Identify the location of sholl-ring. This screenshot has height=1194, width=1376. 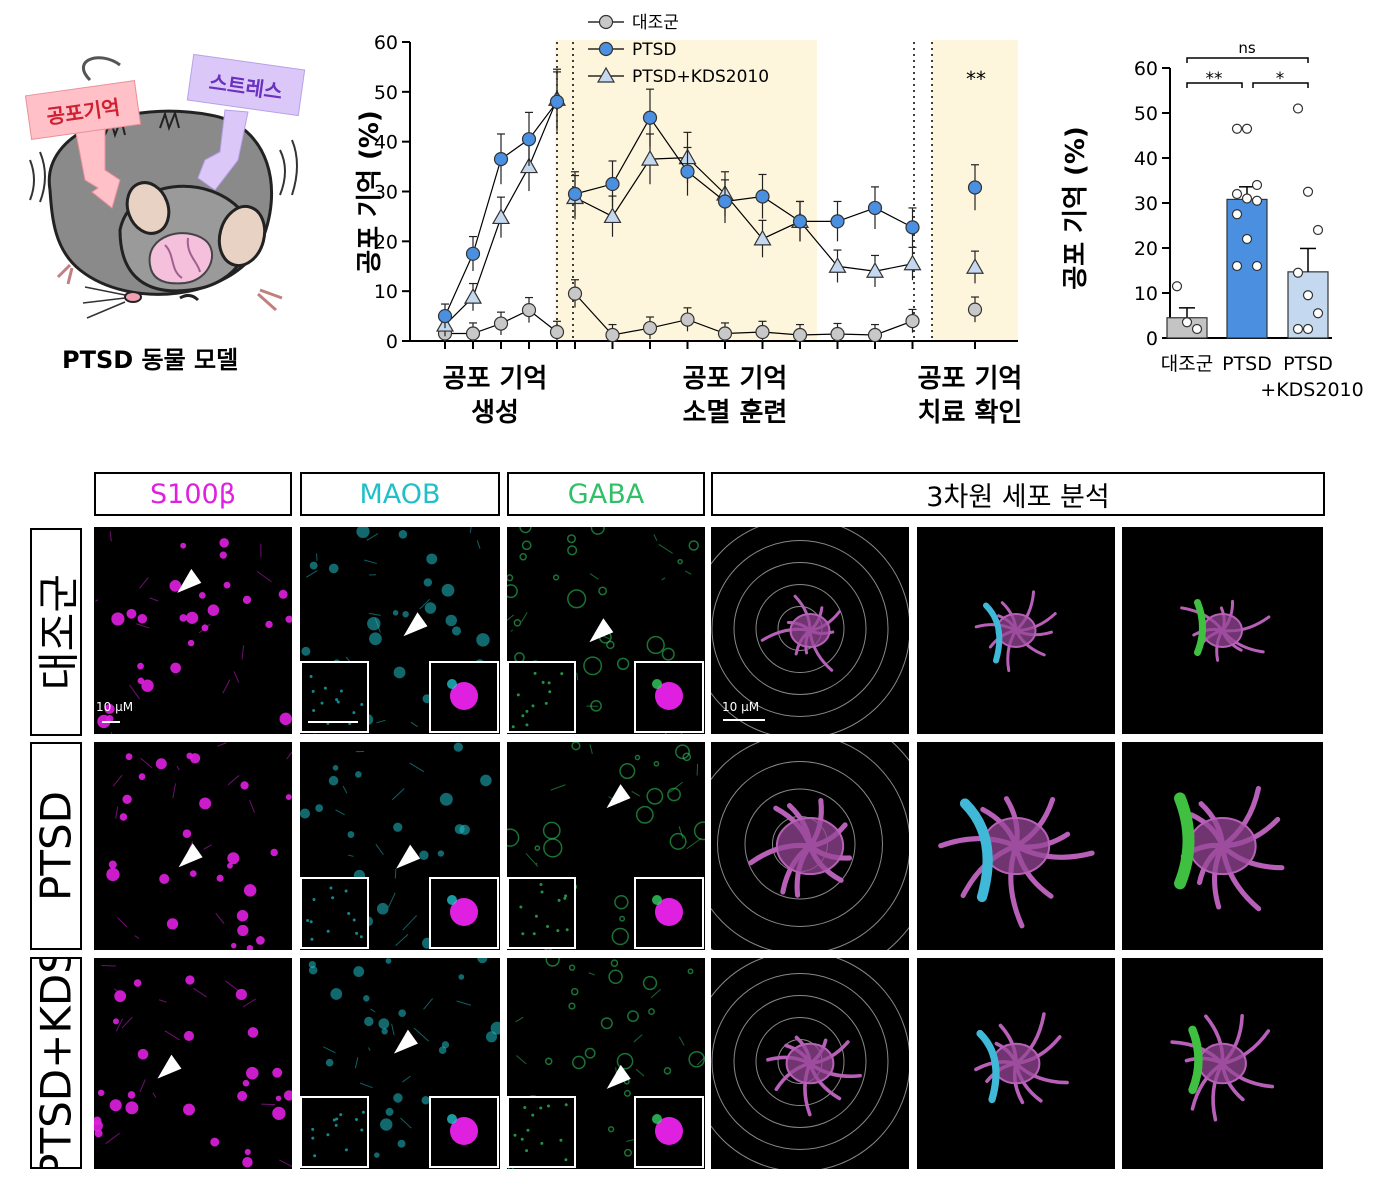
(800, 1061).